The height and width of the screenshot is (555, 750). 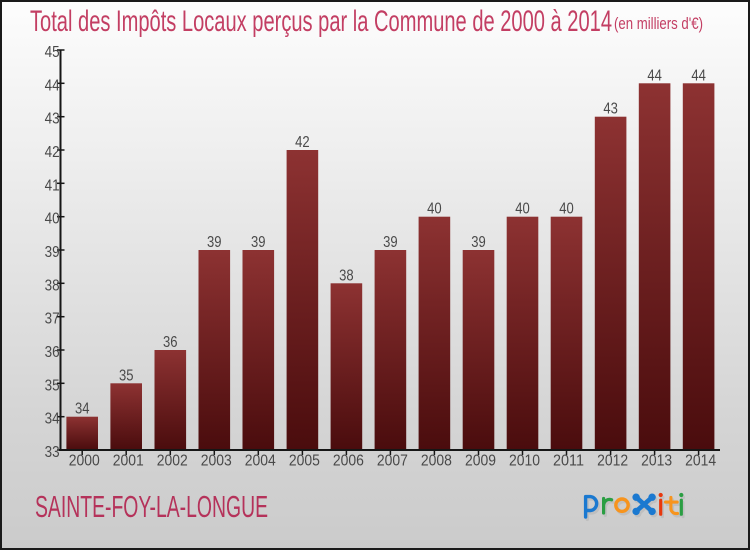 What do you see at coordinates (52, 452) in the screenshot?
I see `svg-text: 33` at bounding box center [52, 452].